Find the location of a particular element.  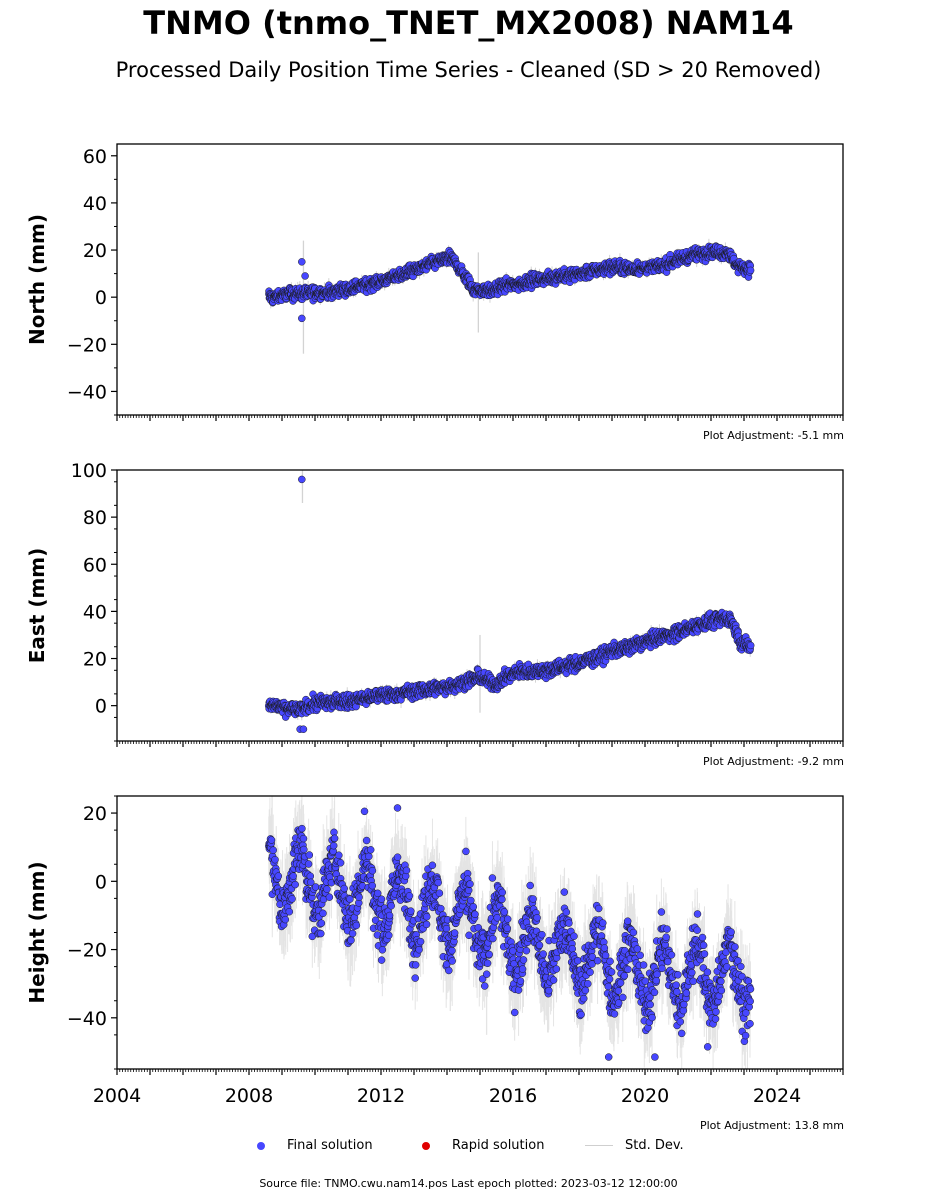

east-data-point is located at coordinates (750, 645).